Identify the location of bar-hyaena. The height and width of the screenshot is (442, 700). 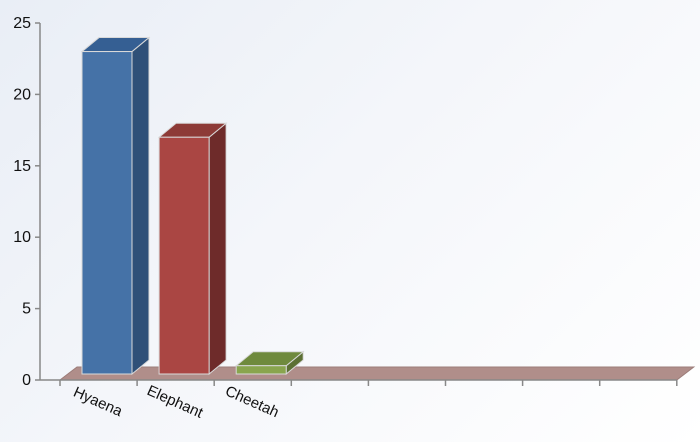
(115, 206).